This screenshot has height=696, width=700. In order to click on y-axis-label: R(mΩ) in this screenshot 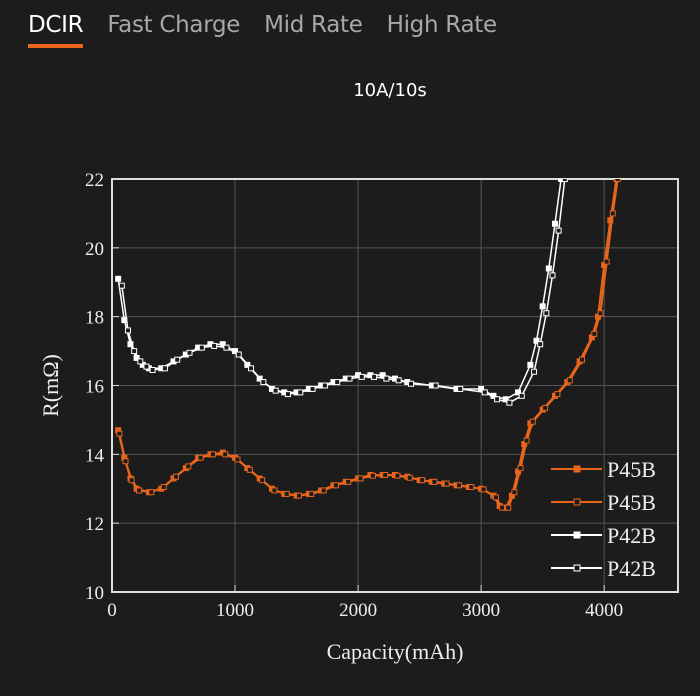, I will do `click(50, 385)`.